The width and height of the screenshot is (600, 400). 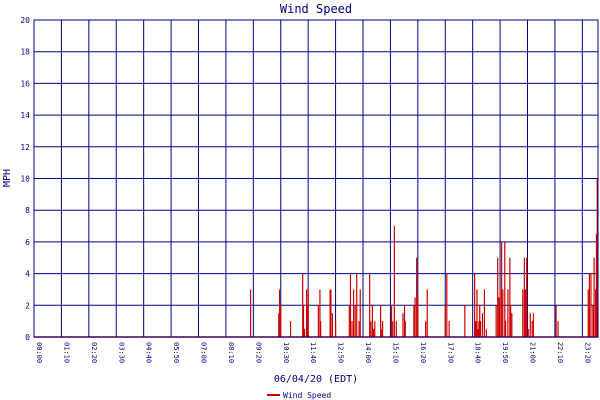 I want to click on chart-title: Wind Speed, so click(x=316, y=9).